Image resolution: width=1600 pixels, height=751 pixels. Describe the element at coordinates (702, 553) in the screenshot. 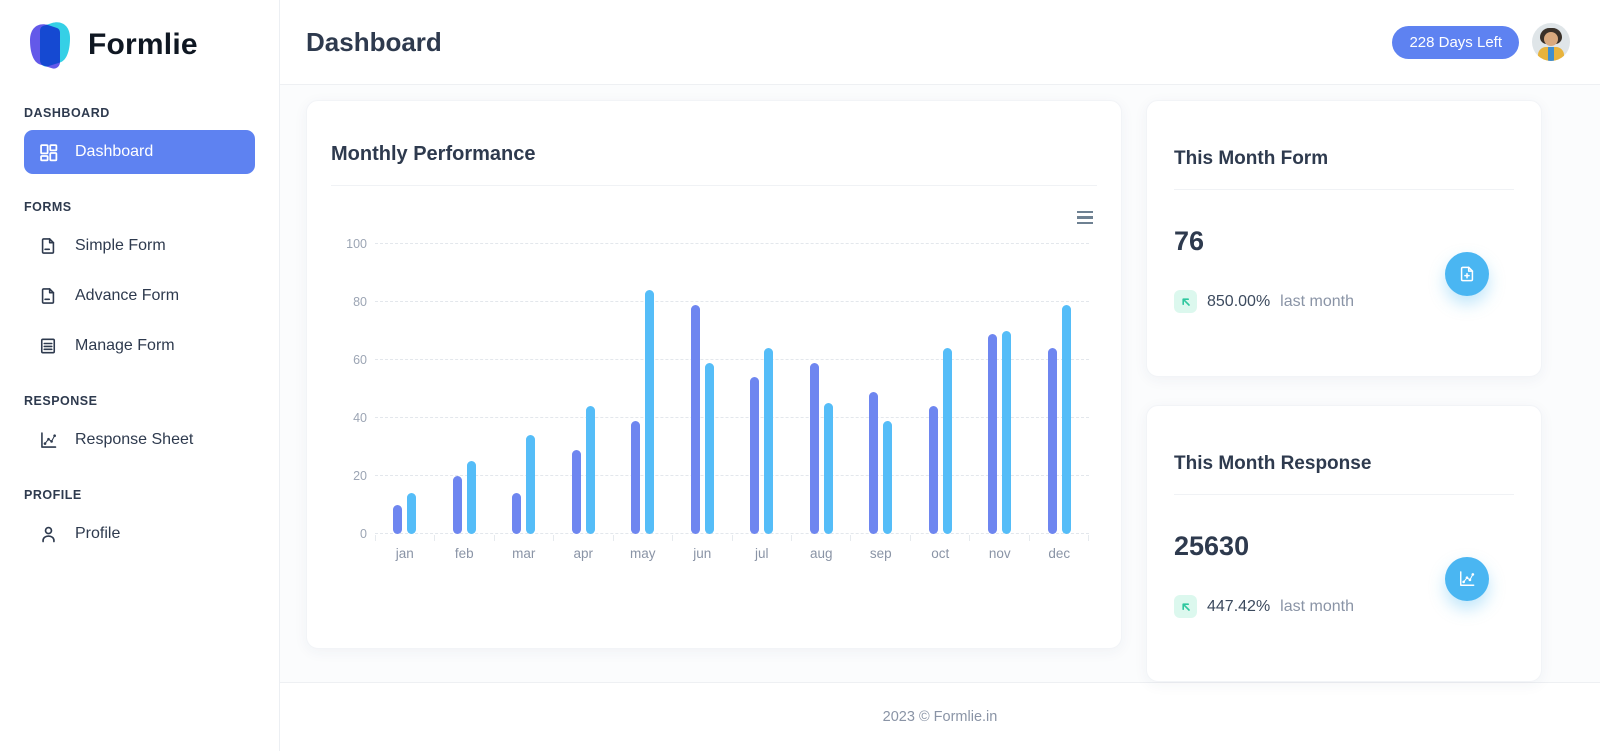

I see `x-axis-label: jun` at that location.